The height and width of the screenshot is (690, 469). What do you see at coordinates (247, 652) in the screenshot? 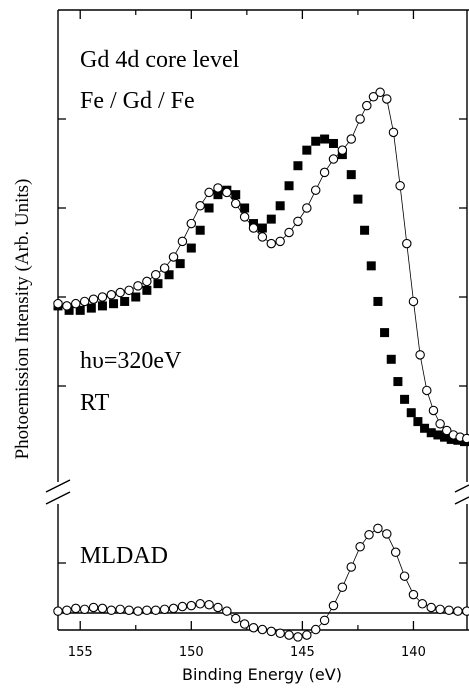
I see `x-tick-labels: 155 150 145 140` at bounding box center [247, 652].